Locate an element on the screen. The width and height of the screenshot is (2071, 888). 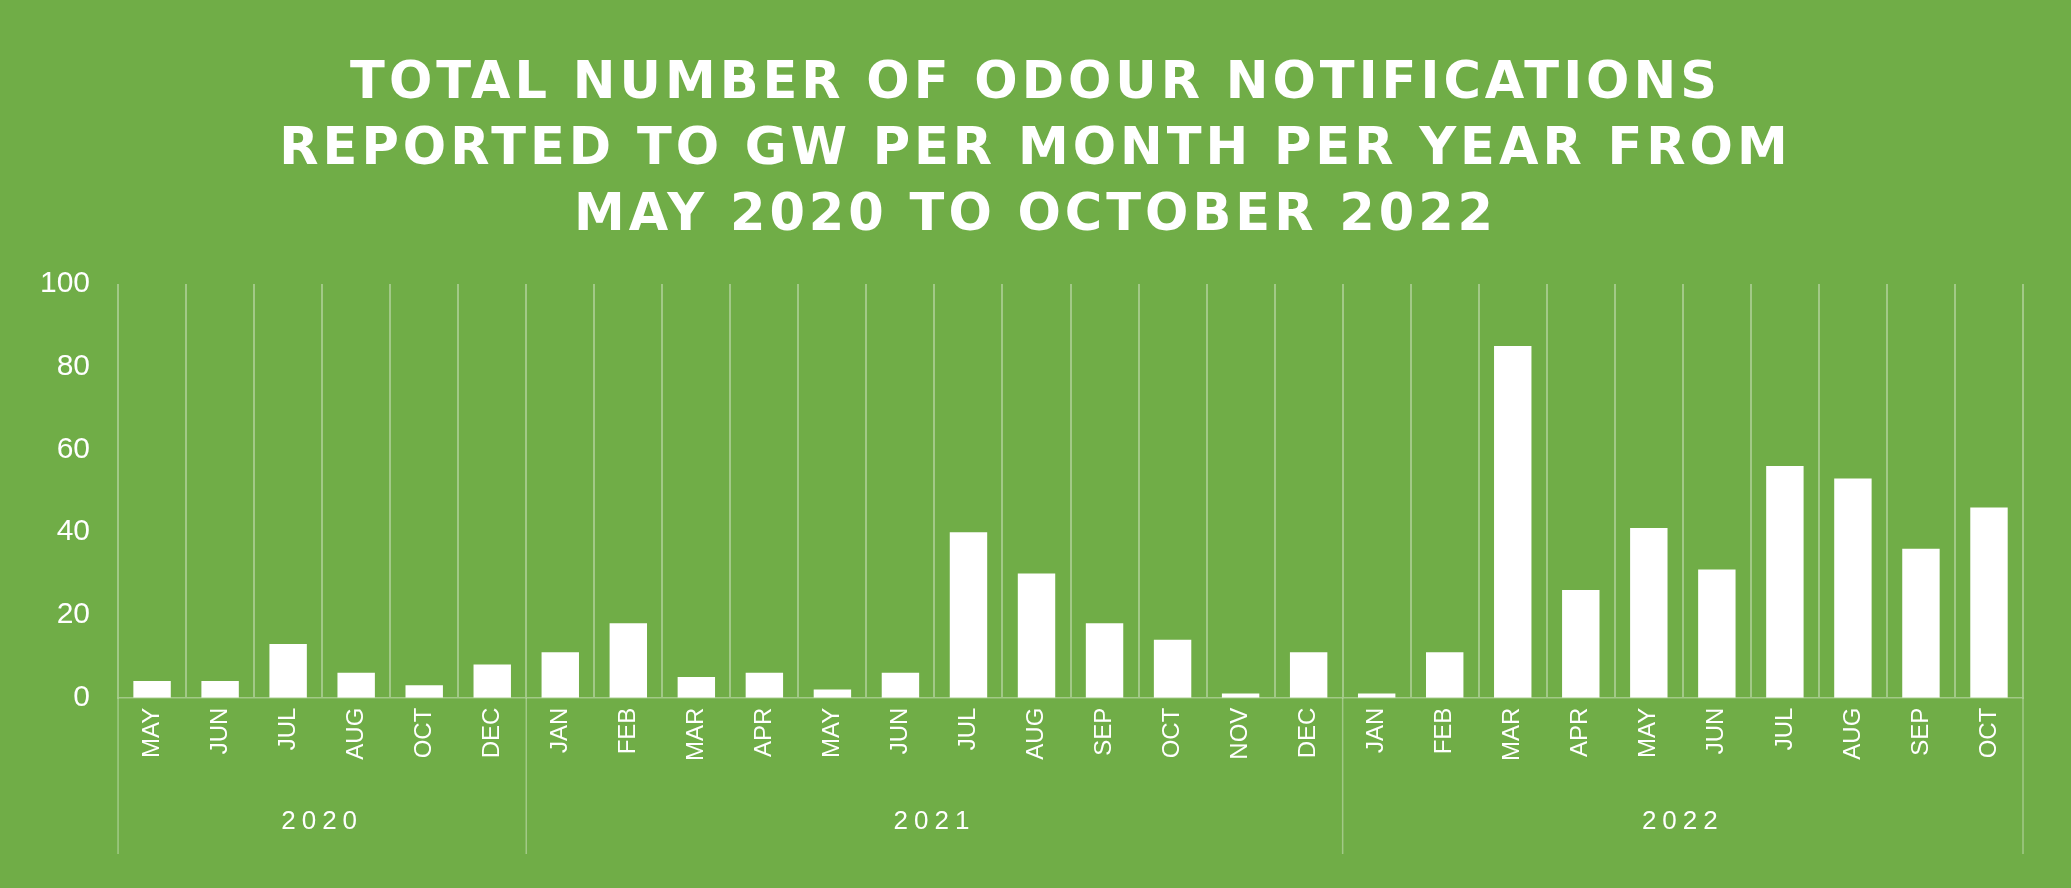
text: 2021 is located at coordinates (934, 820).